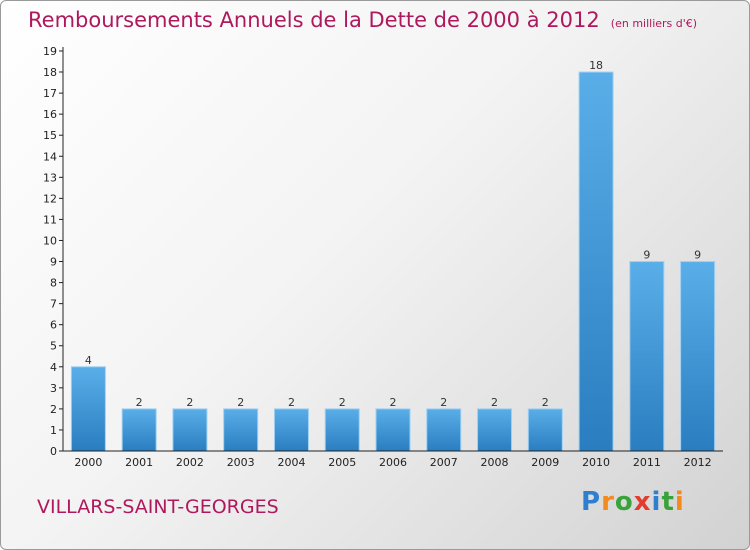 This screenshot has width=750, height=550. Describe the element at coordinates (624, 502) in the screenshot. I see `logo-letter: o` at that location.